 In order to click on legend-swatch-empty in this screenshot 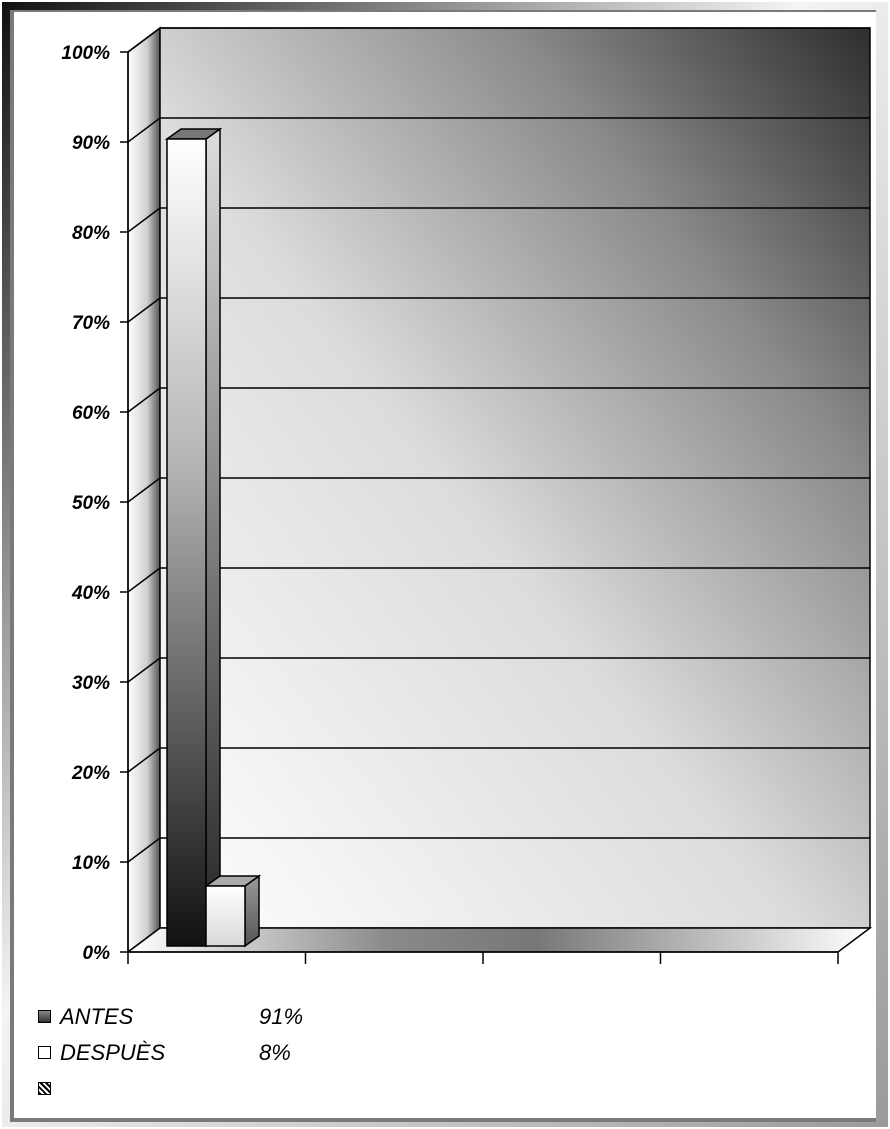, I will do `click(44, 1088)`.